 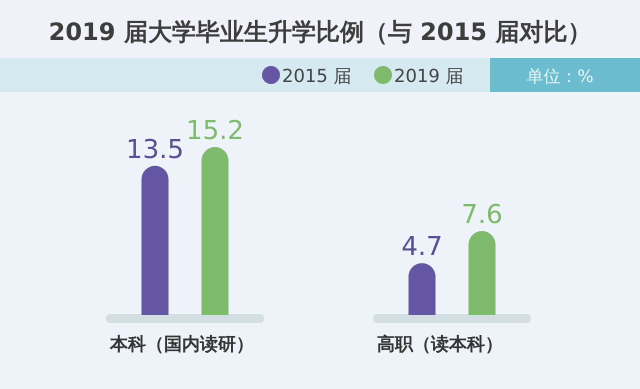 What do you see at coordinates (560, 77) in the screenshot?
I see `text: 单位：%` at bounding box center [560, 77].